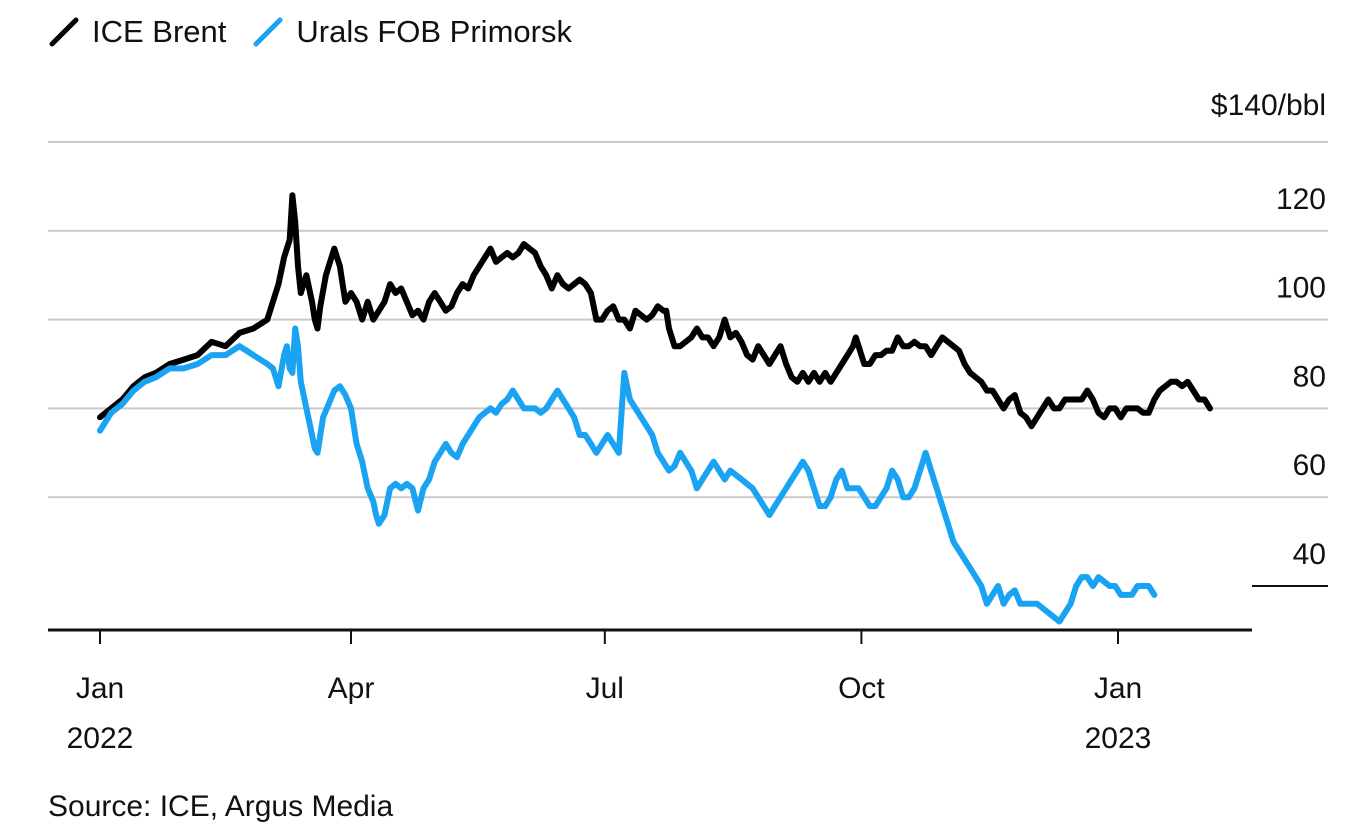 Image resolution: width=1360 pixels, height=840 pixels. Describe the element at coordinates (1309, 554) in the screenshot. I see `y-tick-label-40: 40` at that location.